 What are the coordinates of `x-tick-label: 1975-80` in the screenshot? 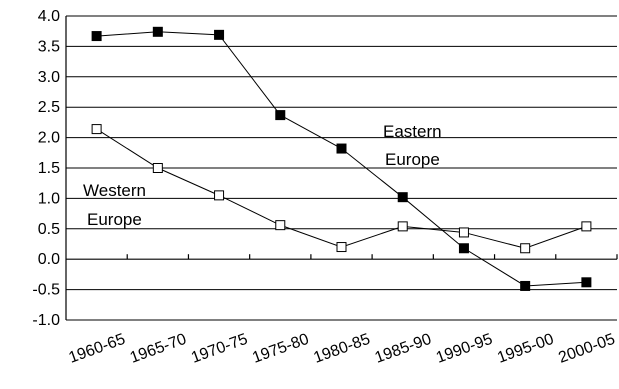 It's located at (280, 349).